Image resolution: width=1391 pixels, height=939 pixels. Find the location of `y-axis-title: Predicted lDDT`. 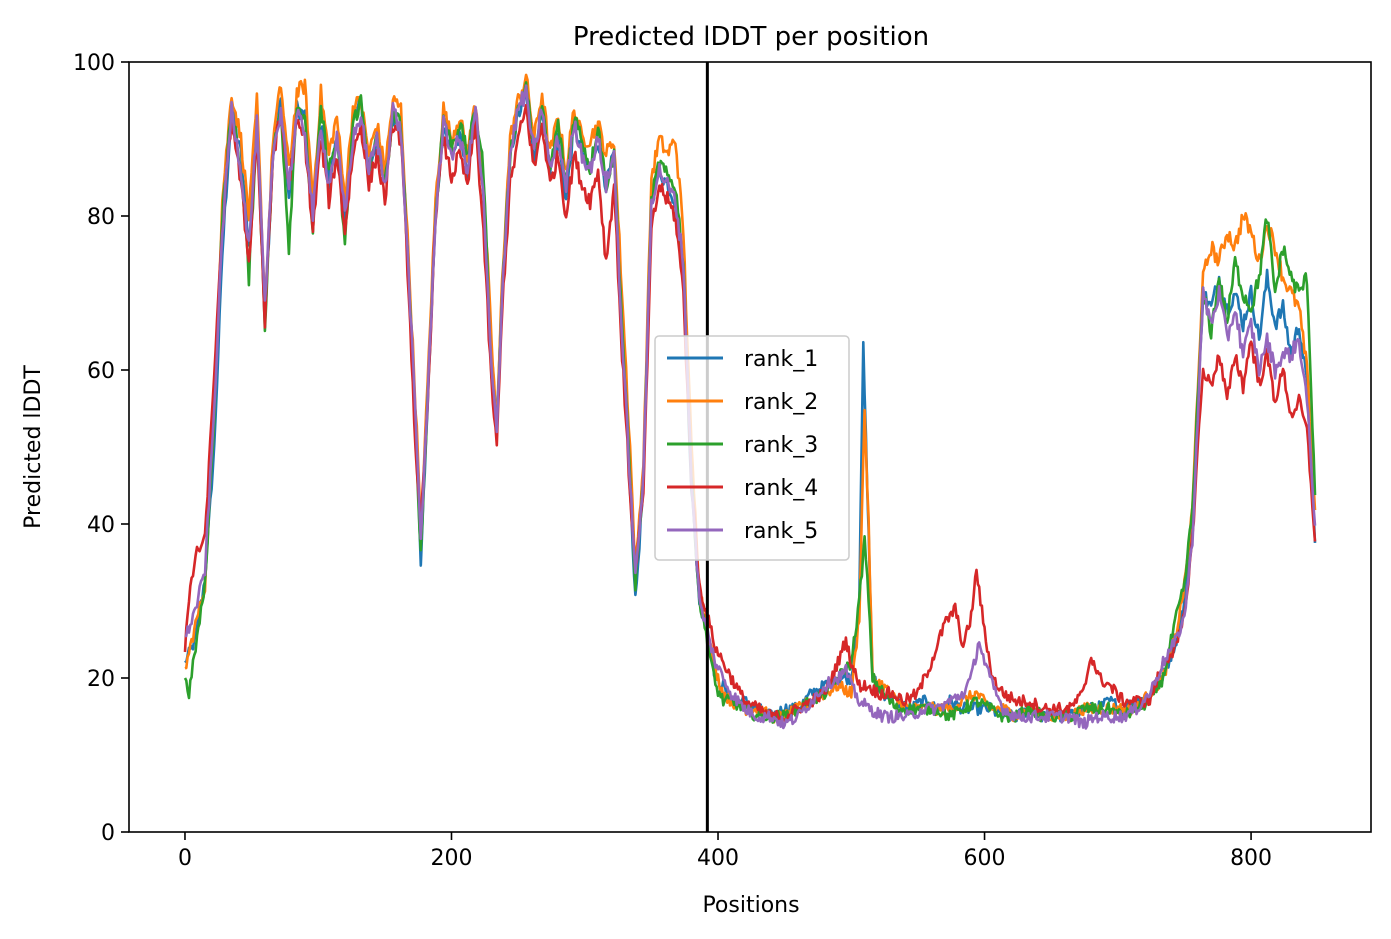

y-axis-title: Predicted lDDT is located at coordinates (33, 447).